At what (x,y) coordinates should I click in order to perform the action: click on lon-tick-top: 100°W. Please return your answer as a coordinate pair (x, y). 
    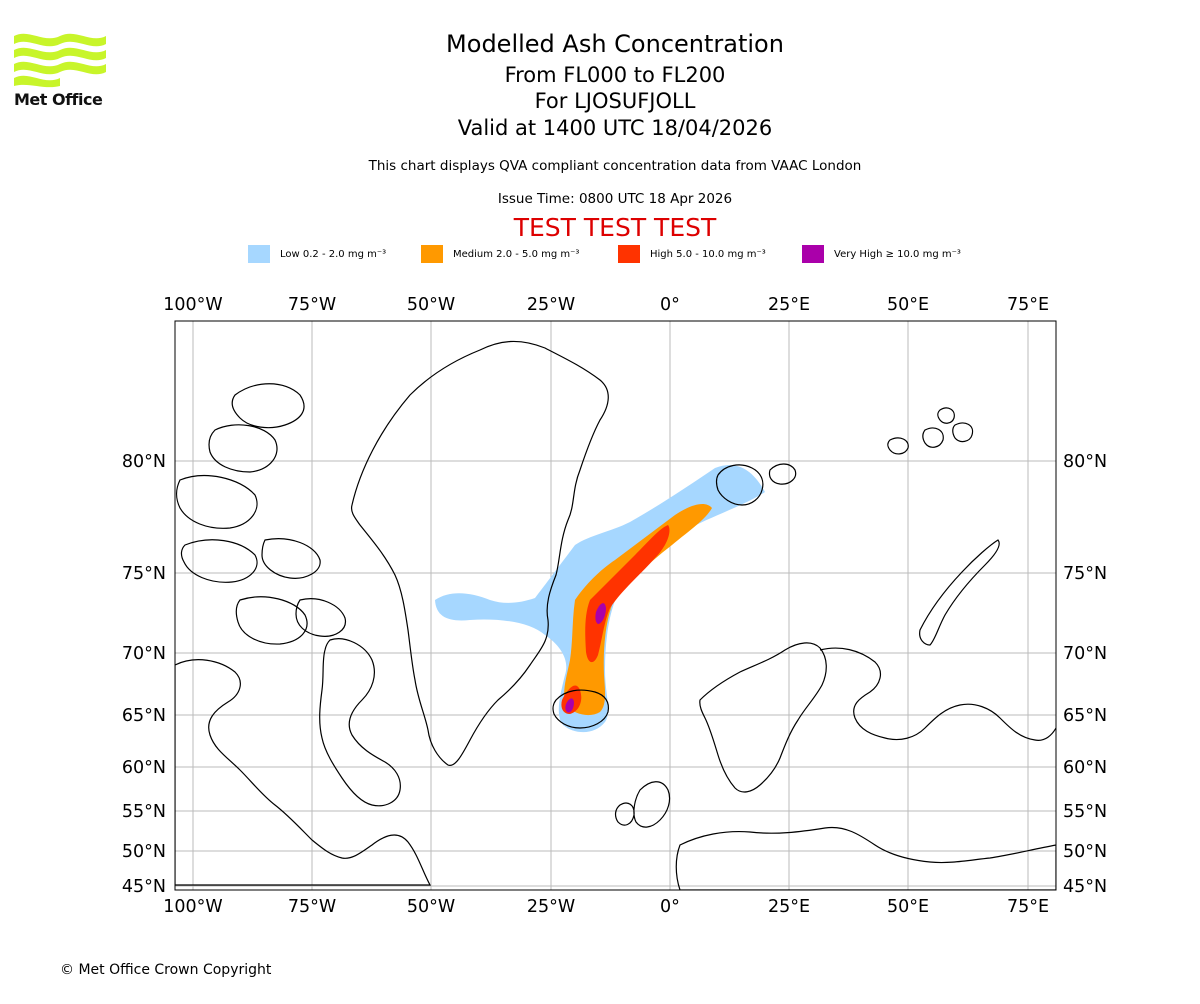
    Looking at the image, I should click on (192, 305).